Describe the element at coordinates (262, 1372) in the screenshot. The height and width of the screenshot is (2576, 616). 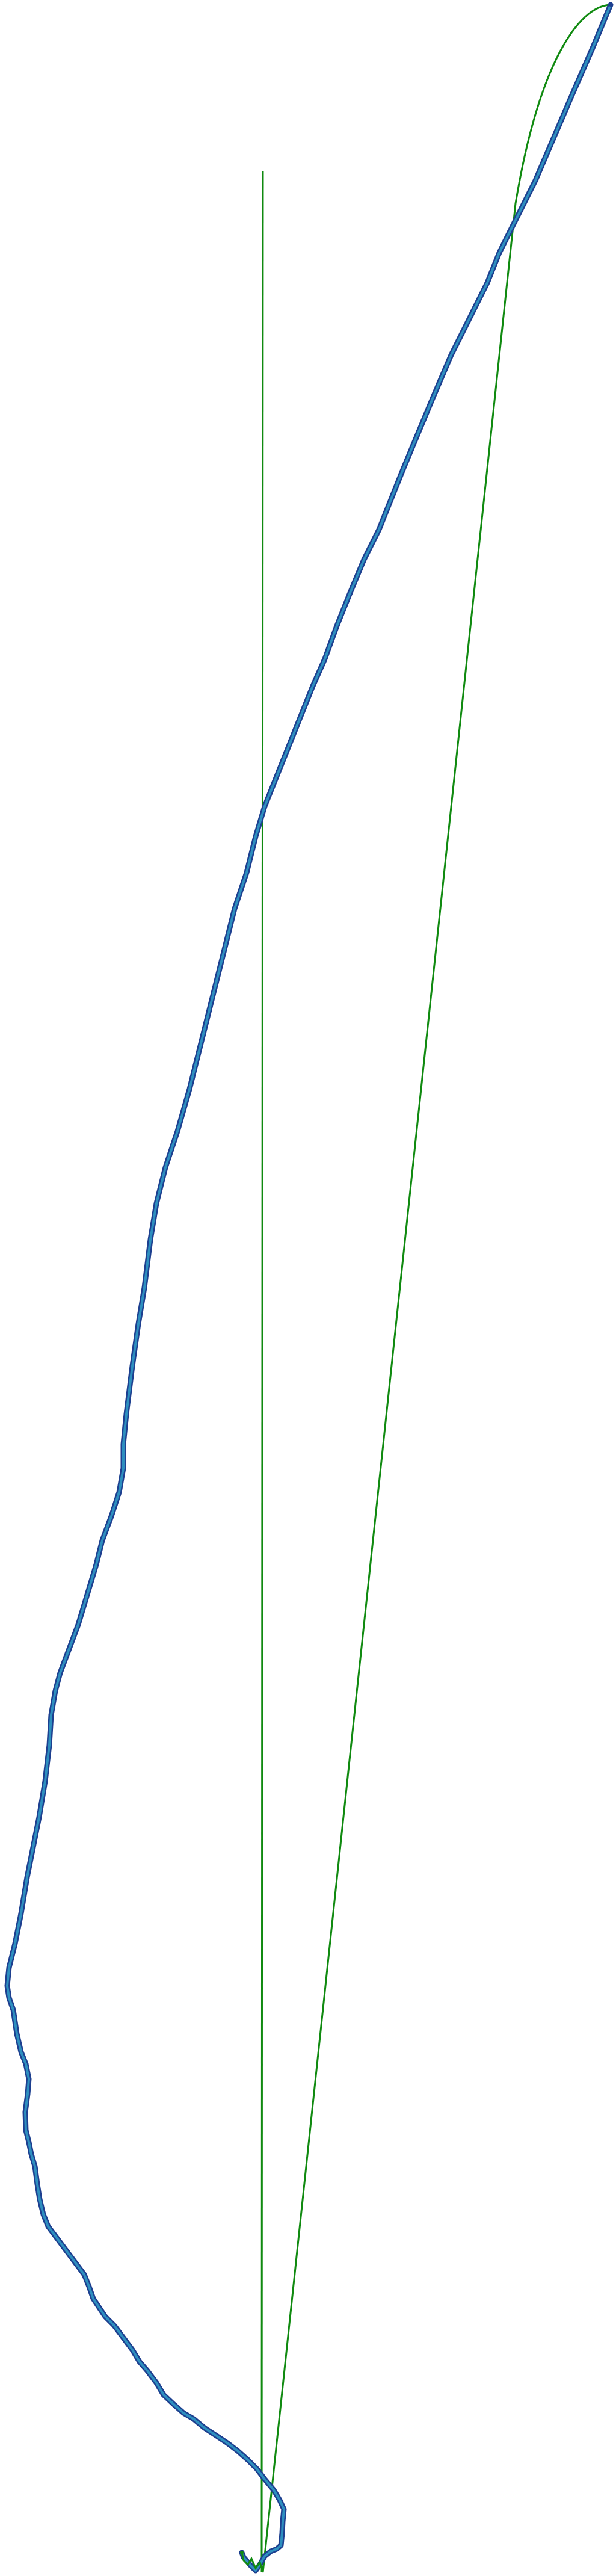
I see `straight-reference-line` at that location.